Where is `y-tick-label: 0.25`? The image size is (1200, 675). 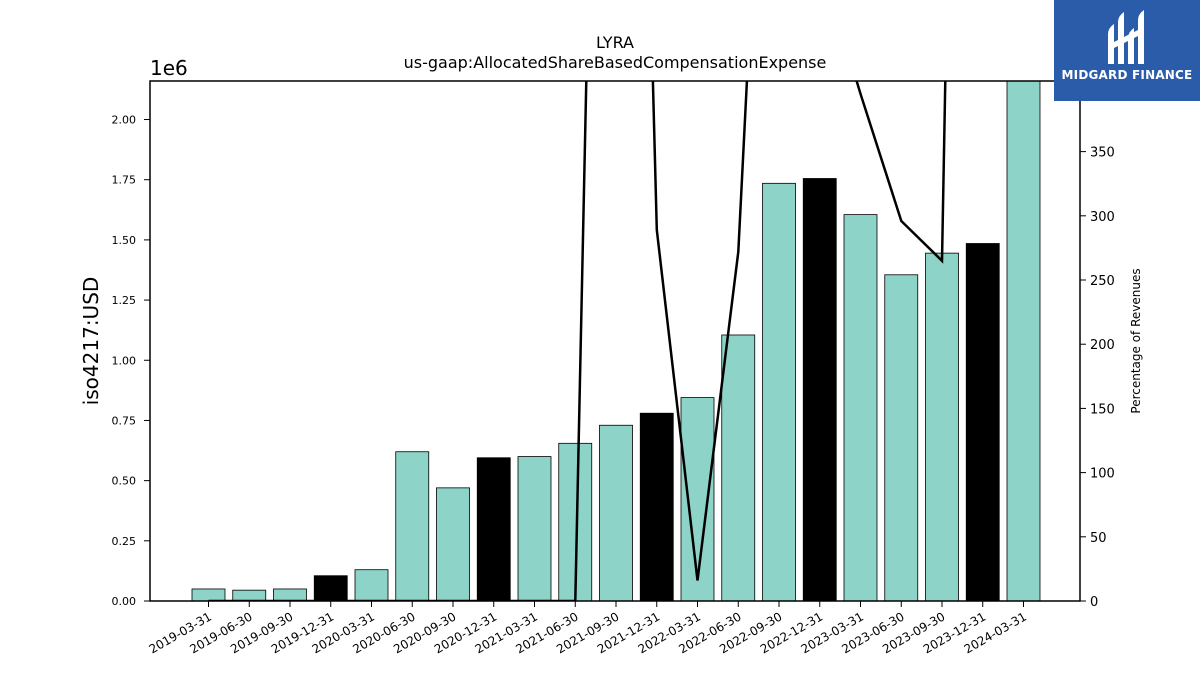 y-tick-label: 0.25 is located at coordinates (124, 541).